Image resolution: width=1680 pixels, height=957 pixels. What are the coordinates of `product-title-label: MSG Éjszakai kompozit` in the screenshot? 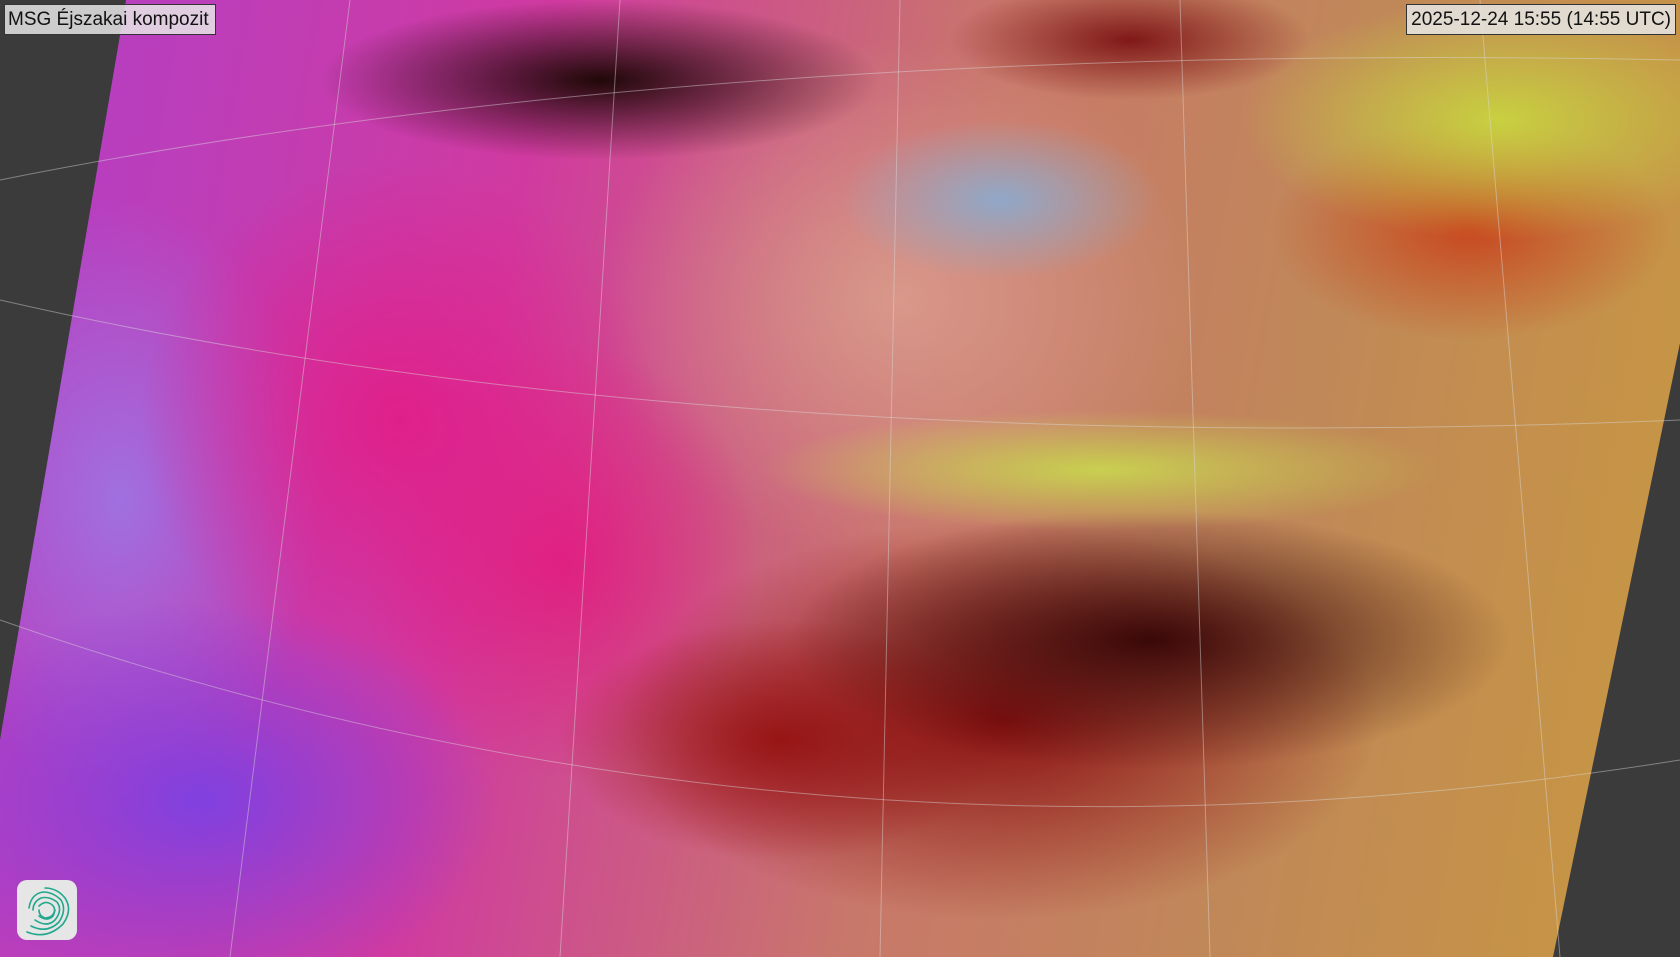 It's located at (110, 19).